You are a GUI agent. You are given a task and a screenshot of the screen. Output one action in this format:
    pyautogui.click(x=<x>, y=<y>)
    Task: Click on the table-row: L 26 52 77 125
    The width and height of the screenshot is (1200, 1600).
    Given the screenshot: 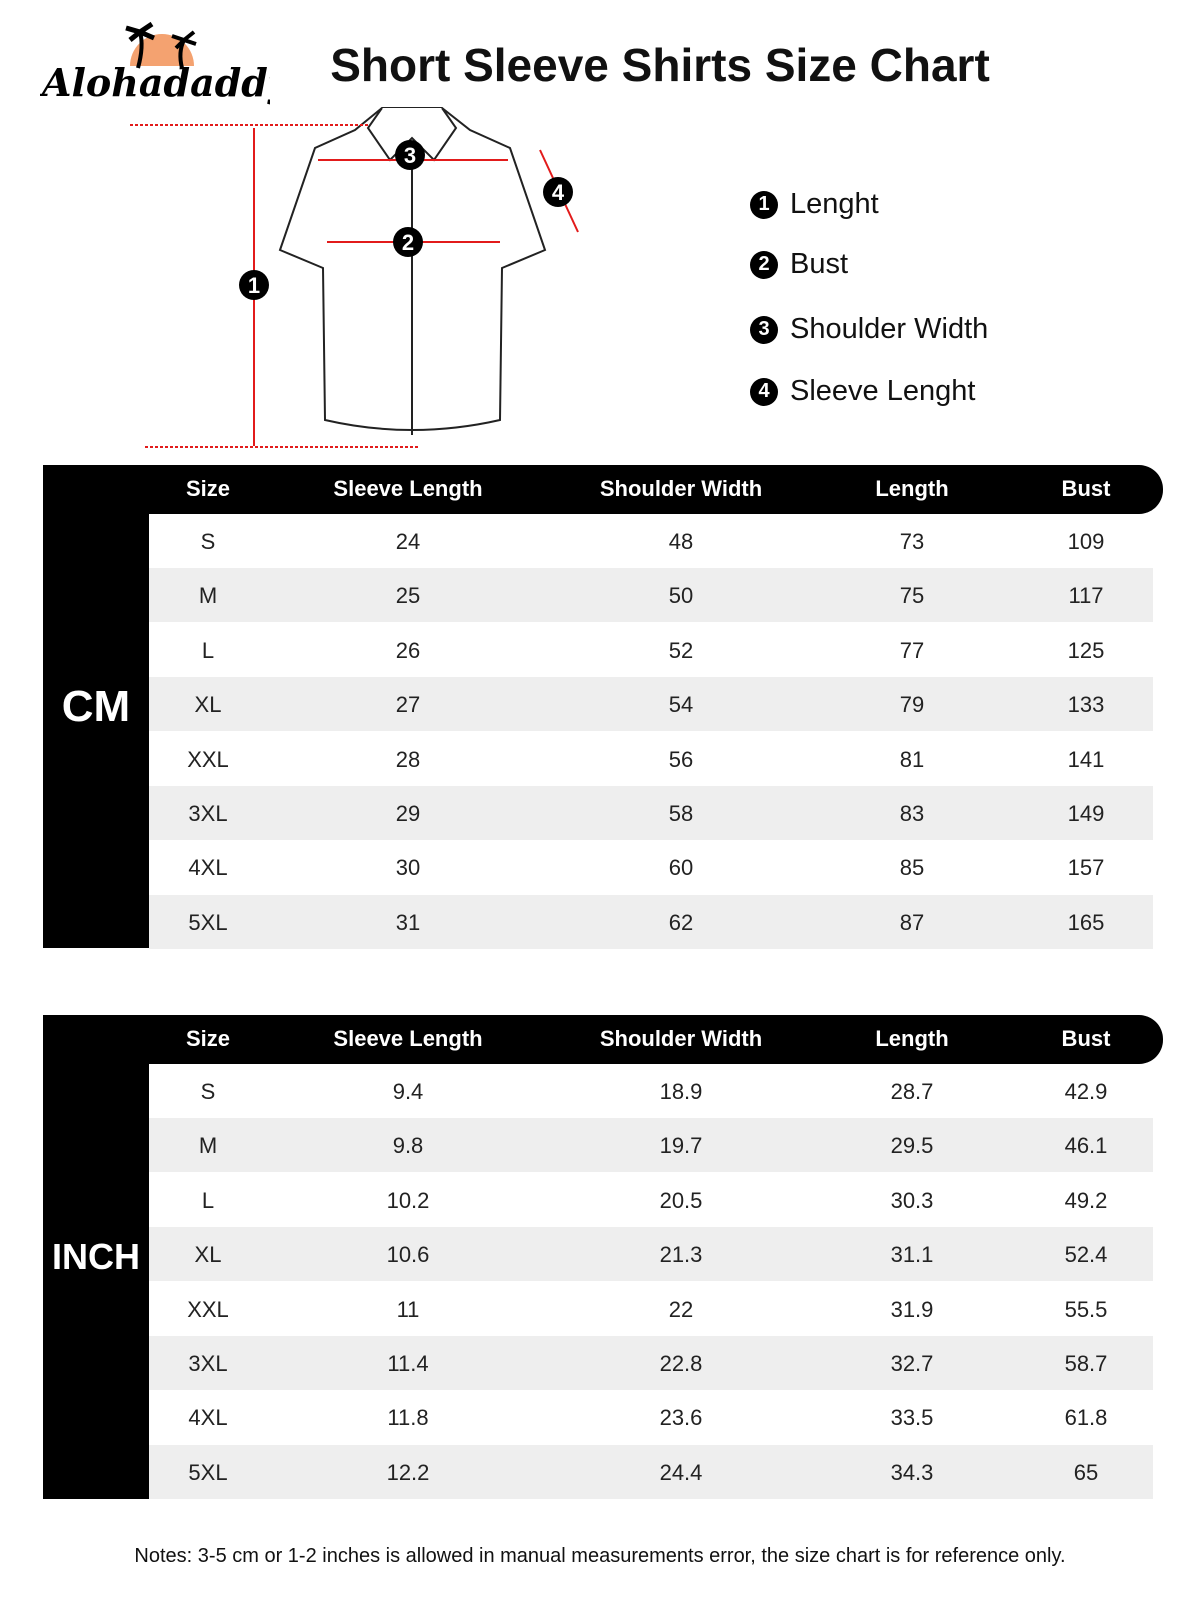 What is the action you would take?
    pyautogui.click(x=651, y=650)
    